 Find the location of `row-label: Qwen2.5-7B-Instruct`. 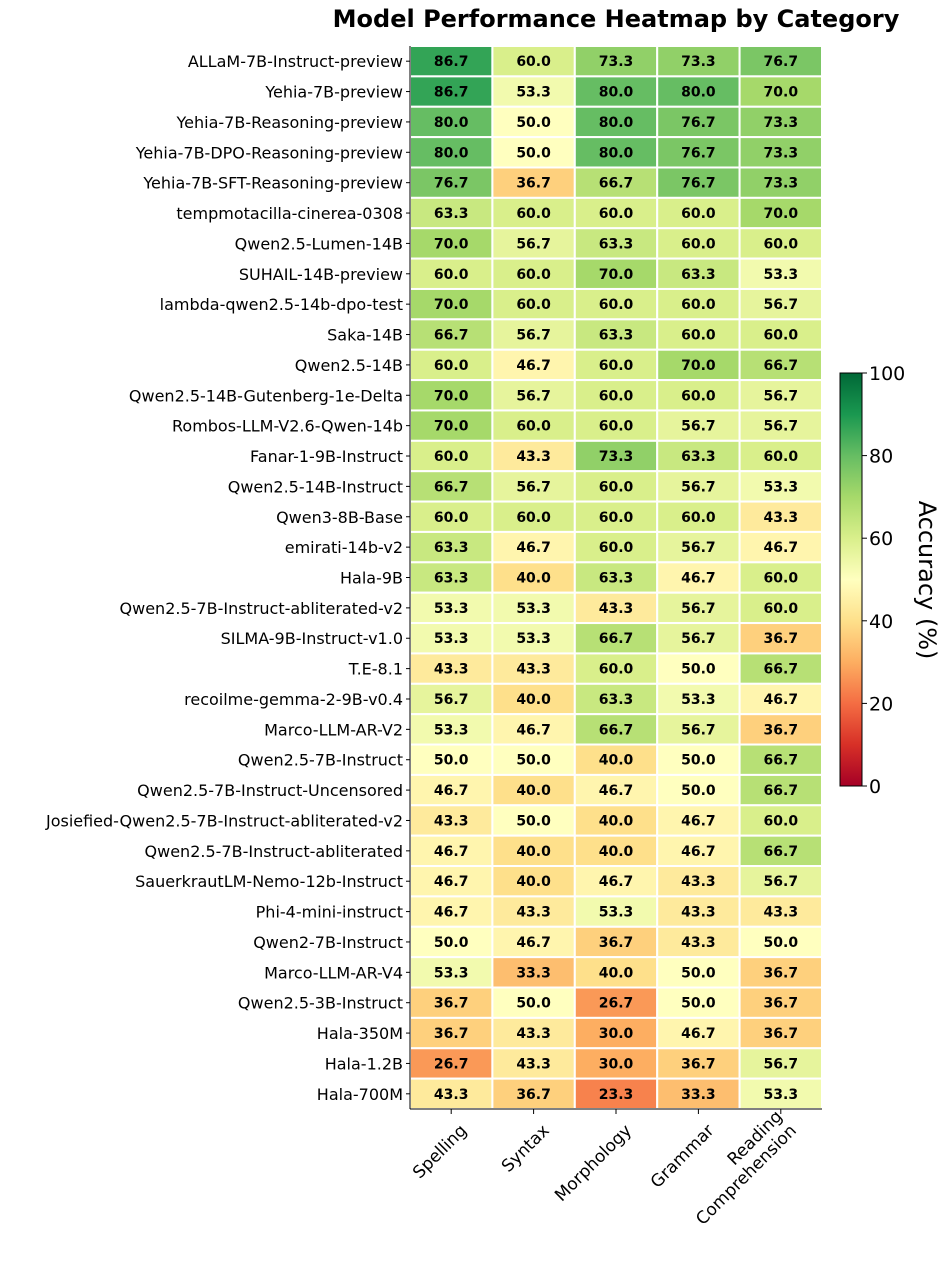

row-label: Qwen2.5-7B-Instruct is located at coordinates (320, 760).